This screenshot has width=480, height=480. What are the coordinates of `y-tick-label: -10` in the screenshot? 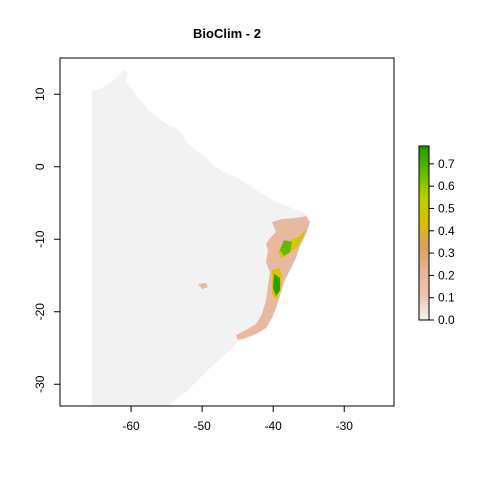 It's located at (40, 239).